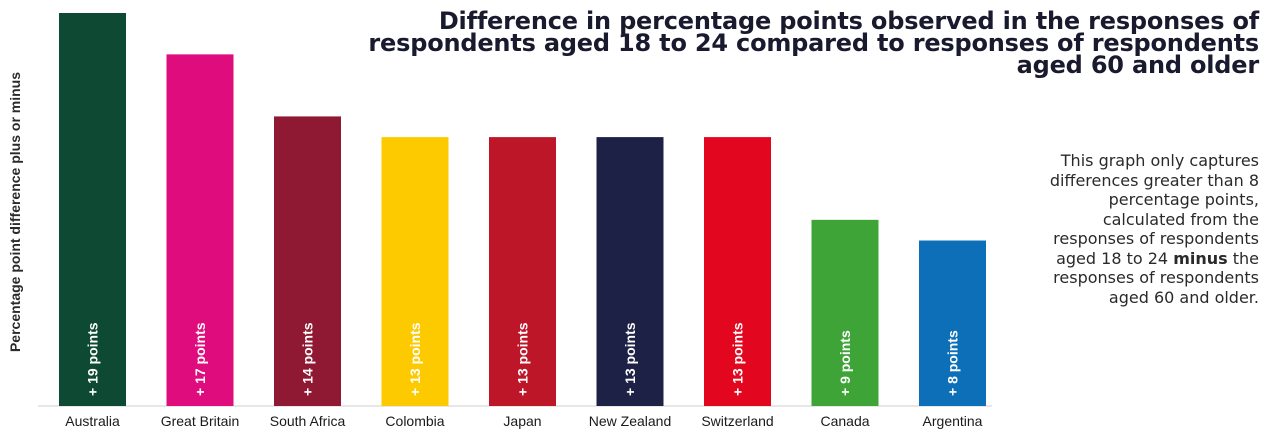  What do you see at coordinates (953, 363) in the screenshot?
I see `data-label-argentina: + 8 points` at bounding box center [953, 363].